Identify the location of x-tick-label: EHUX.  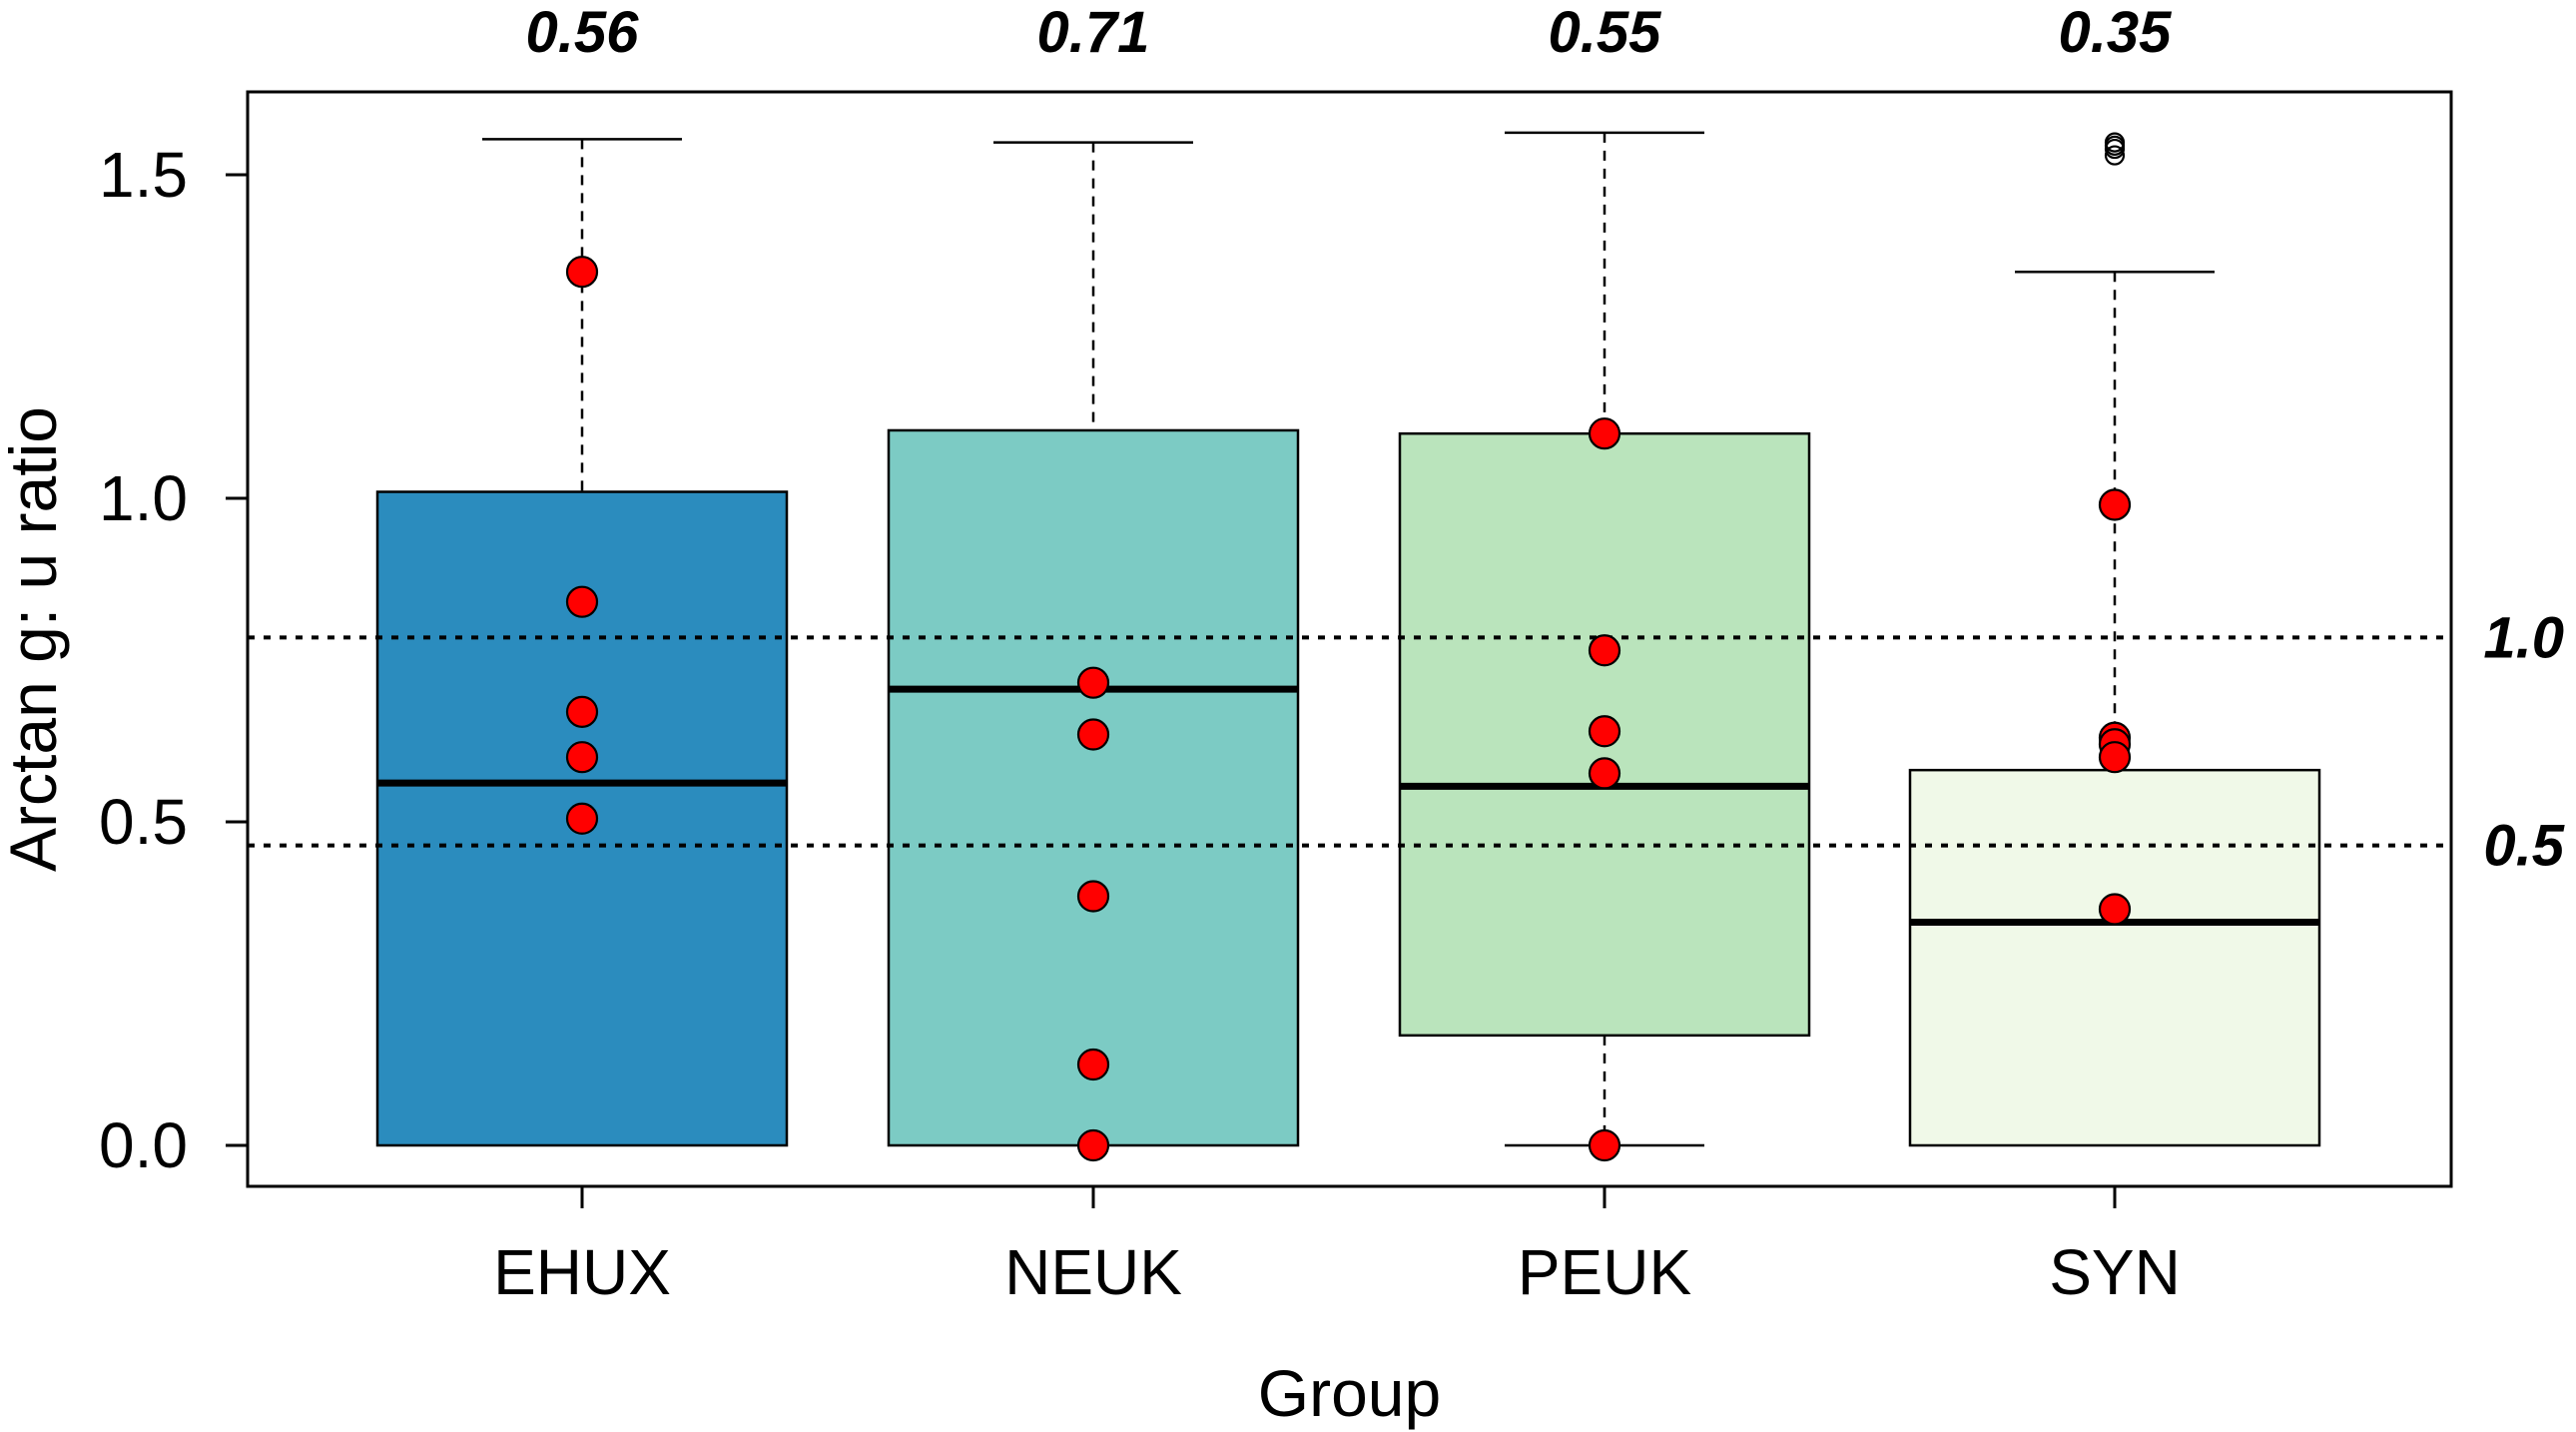
(582, 1272).